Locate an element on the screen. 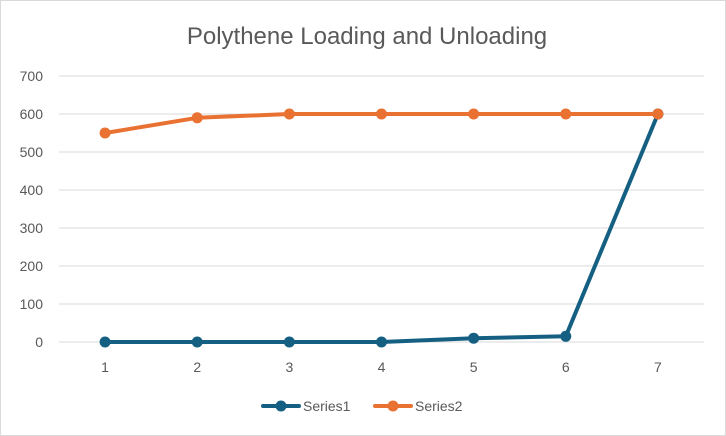 Image resolution: width=726 pixels, height=436 pixels. chart-title: Polythene Loading and Unloading is located at coordinates (367, 36).